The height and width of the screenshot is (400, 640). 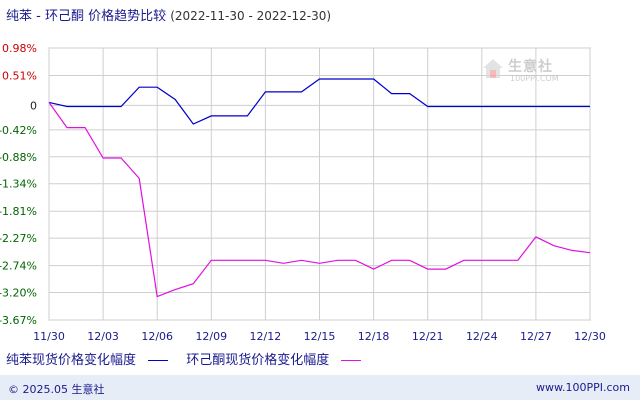 I want to click on y-tick-label: -1.34%, so click(x=18, y=184).